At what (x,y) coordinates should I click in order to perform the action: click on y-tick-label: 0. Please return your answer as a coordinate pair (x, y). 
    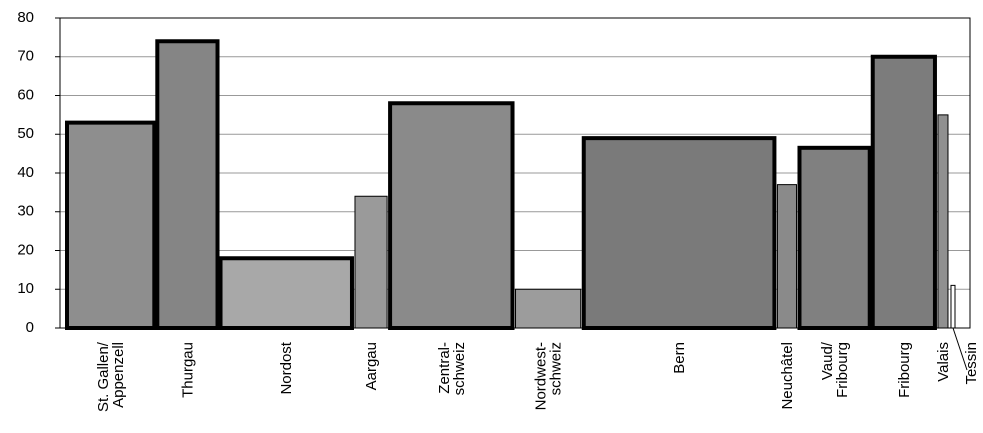
    Looking at the image, I should click on (30, 327).